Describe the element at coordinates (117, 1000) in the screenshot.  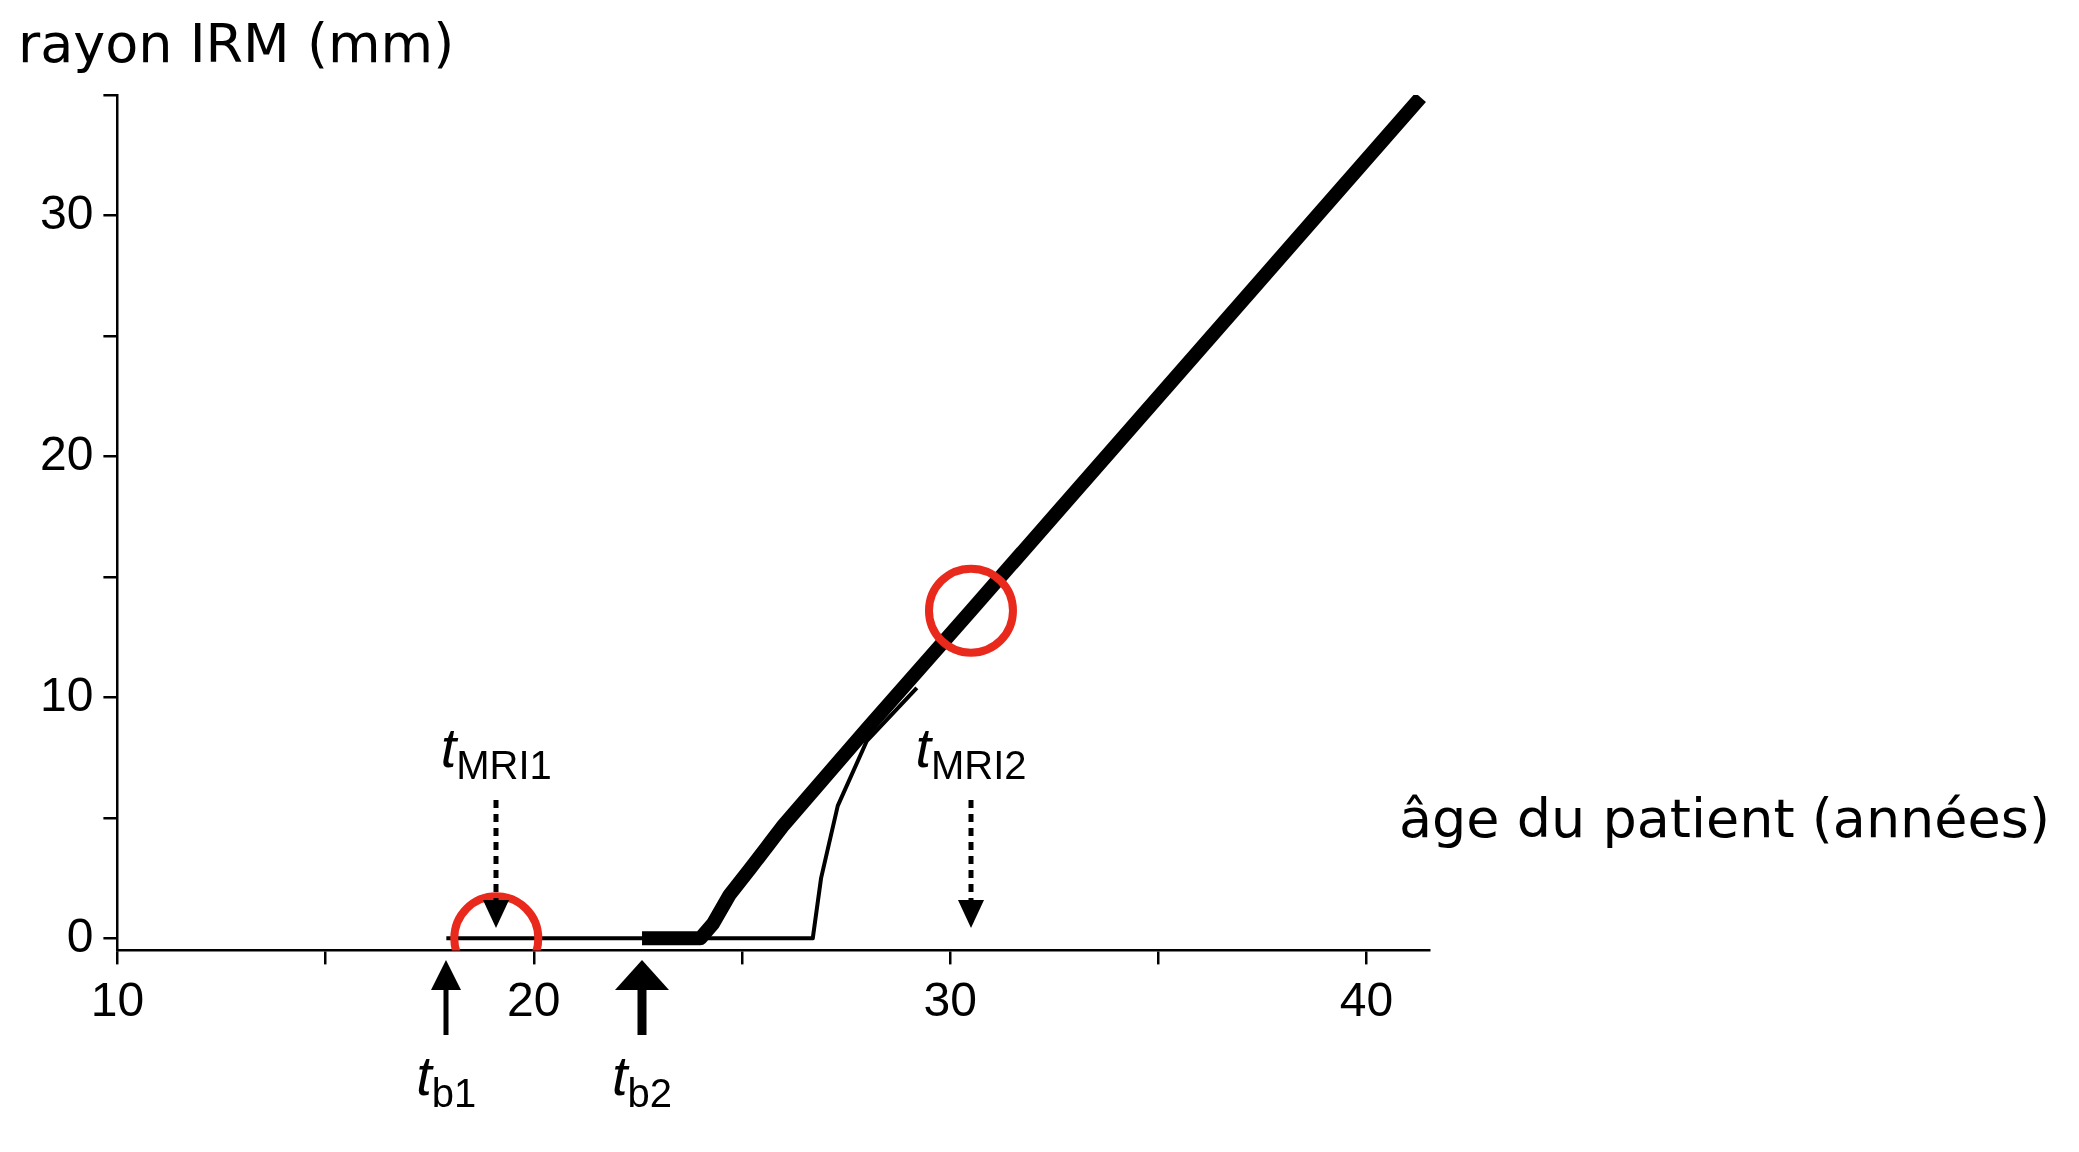
I see `x-tick-label: 10` at that location.